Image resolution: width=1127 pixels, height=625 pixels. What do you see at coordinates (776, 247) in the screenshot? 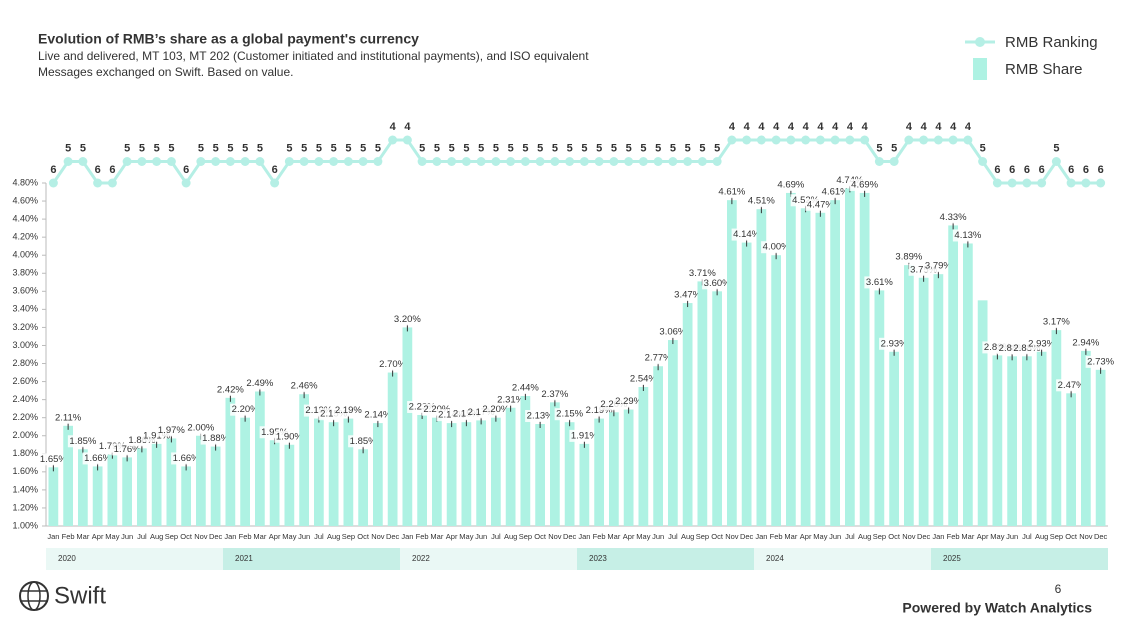
I see `data-label: 4.00%` at bounding box center [776, 247].